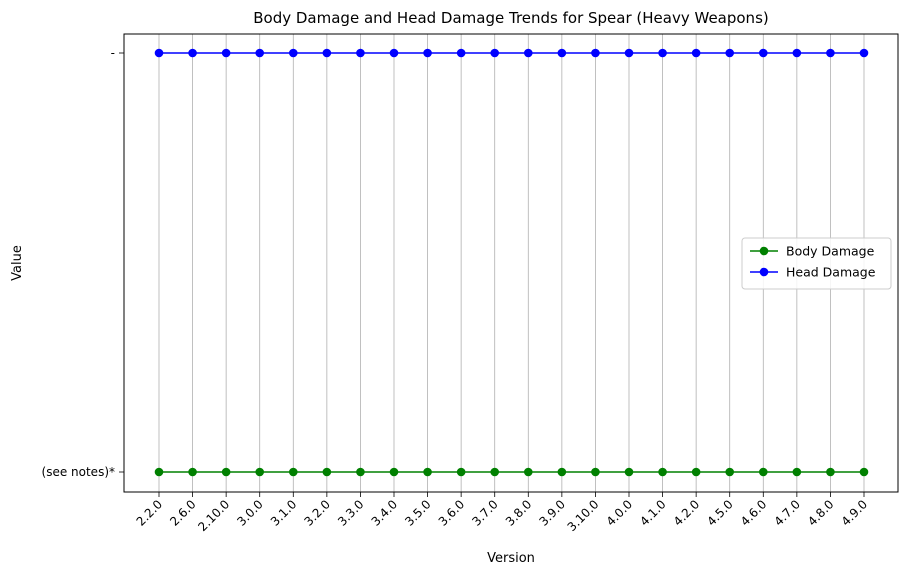 This screenshot has height=578, width=909. I want to click on x-tick-label: 4.7.0, so click(786, 512).